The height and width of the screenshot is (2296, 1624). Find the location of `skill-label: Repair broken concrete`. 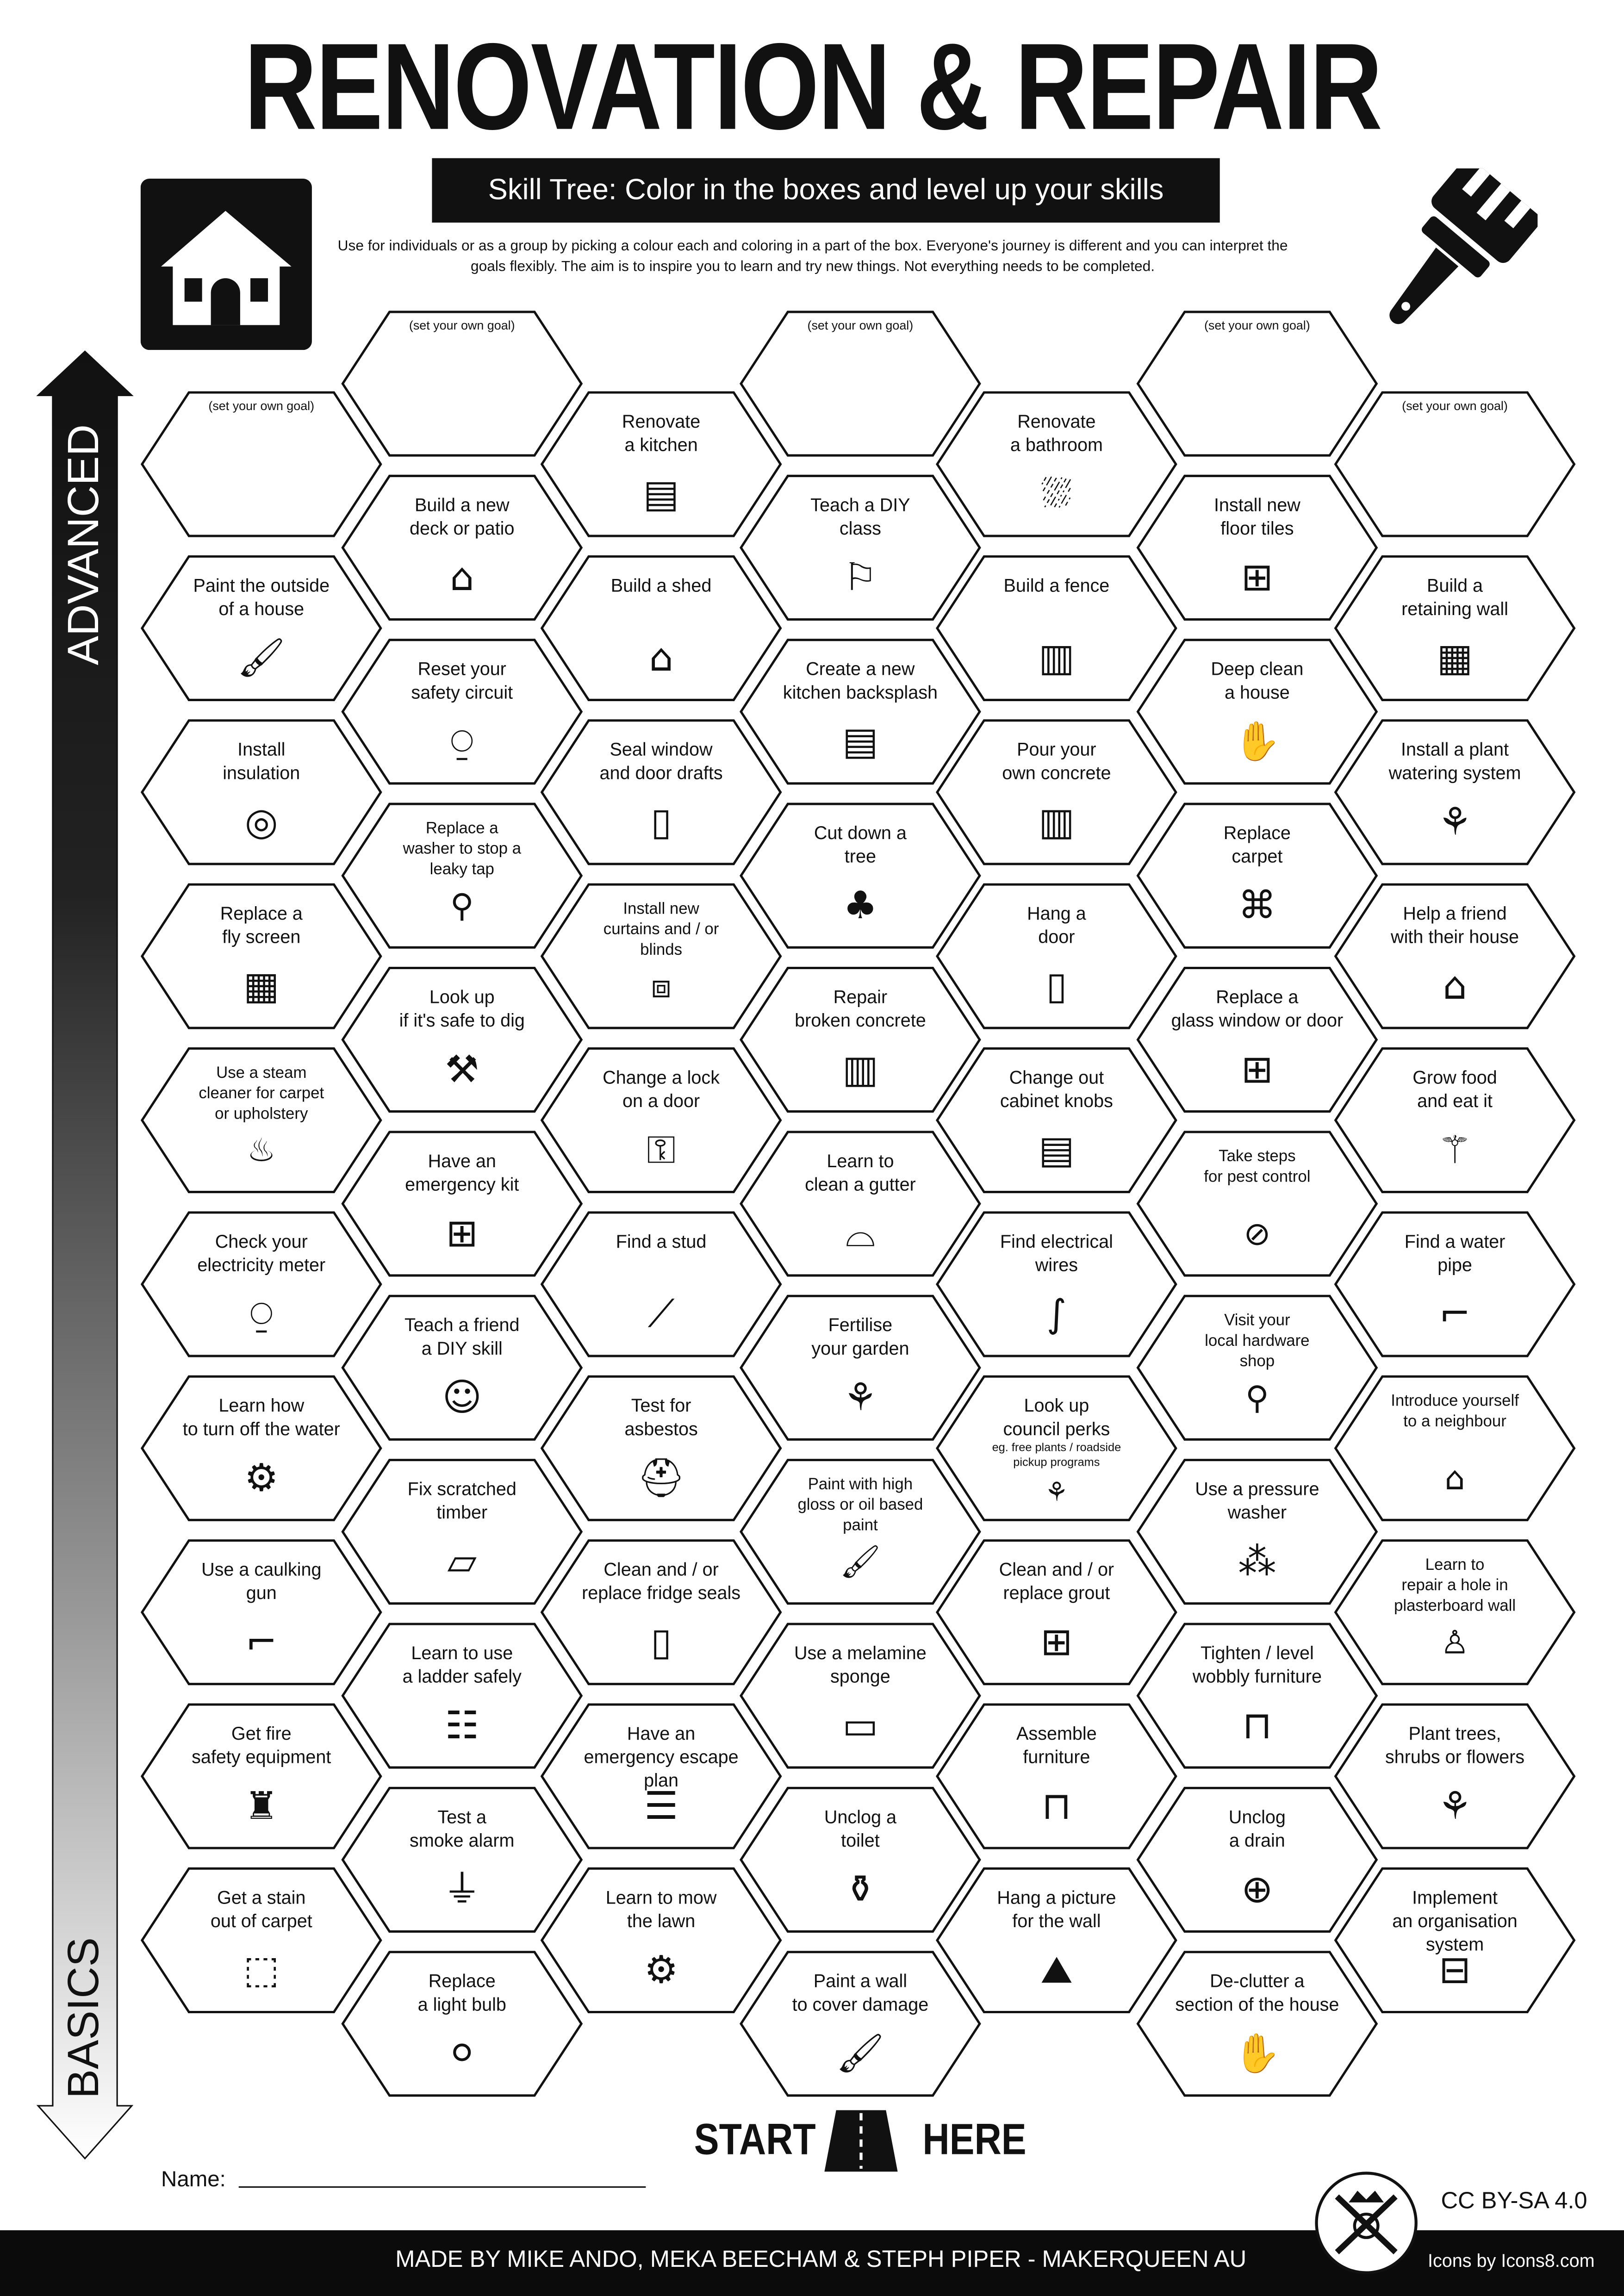

skill-label: Repair broken concrete is located at coordinates (860, 1009).